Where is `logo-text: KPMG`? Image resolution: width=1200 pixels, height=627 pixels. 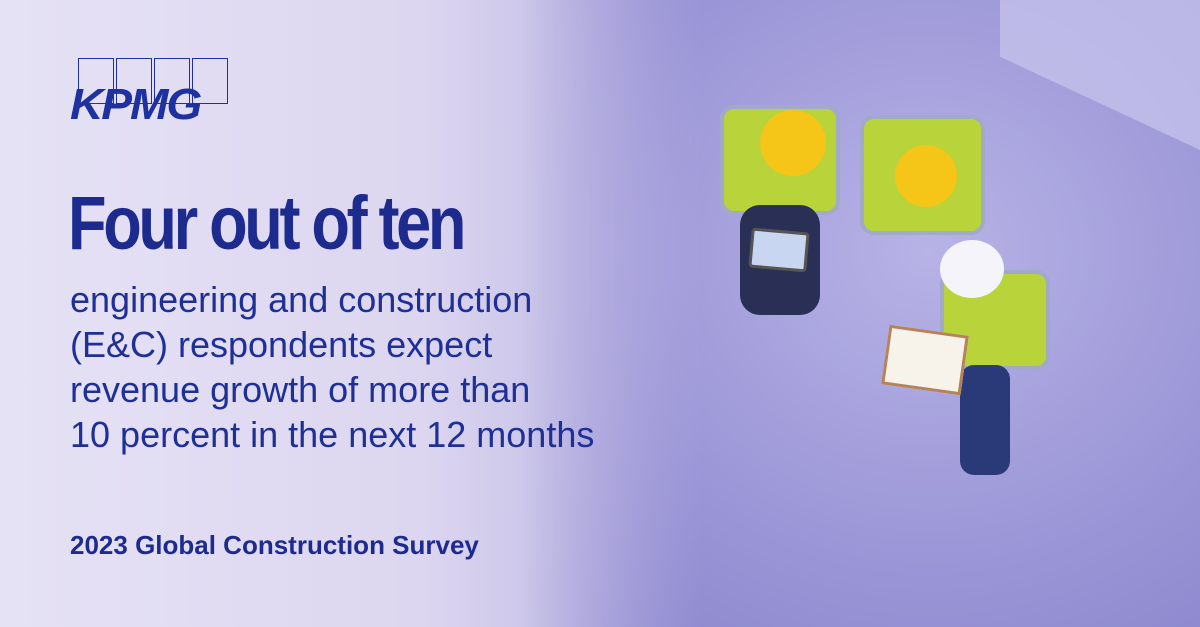
logo-text: KPMG is located at coordinates (136, 104).